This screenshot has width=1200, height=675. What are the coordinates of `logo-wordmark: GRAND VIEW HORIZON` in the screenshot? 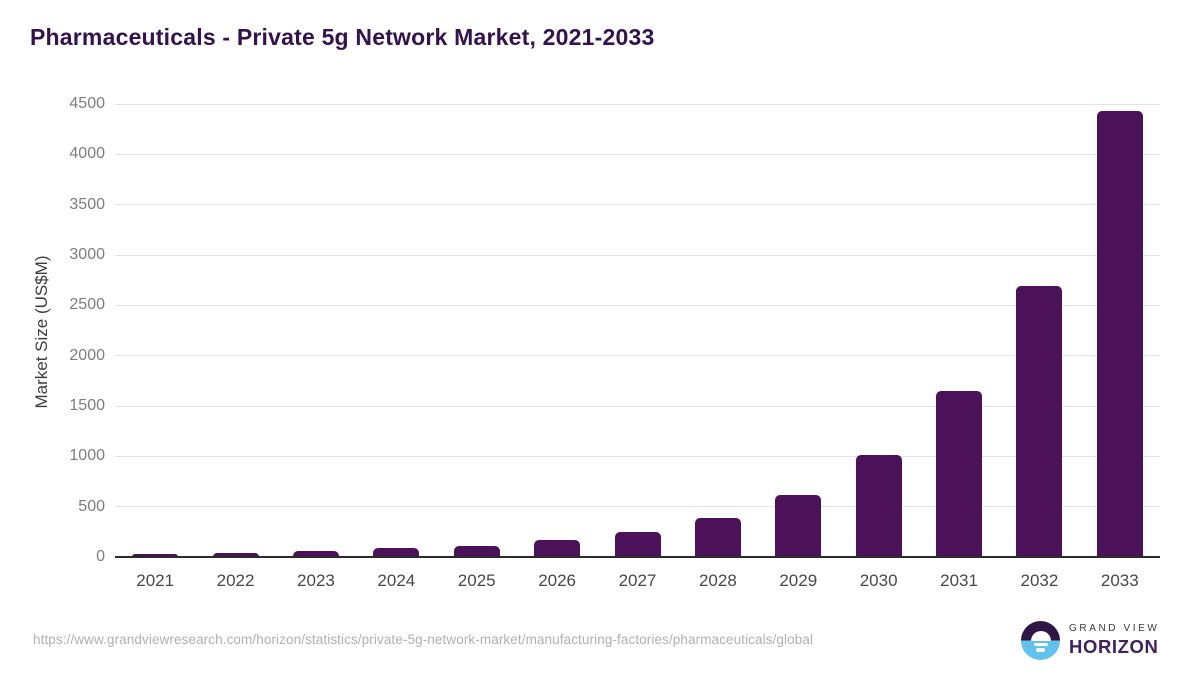 It's located at (1114, 640).